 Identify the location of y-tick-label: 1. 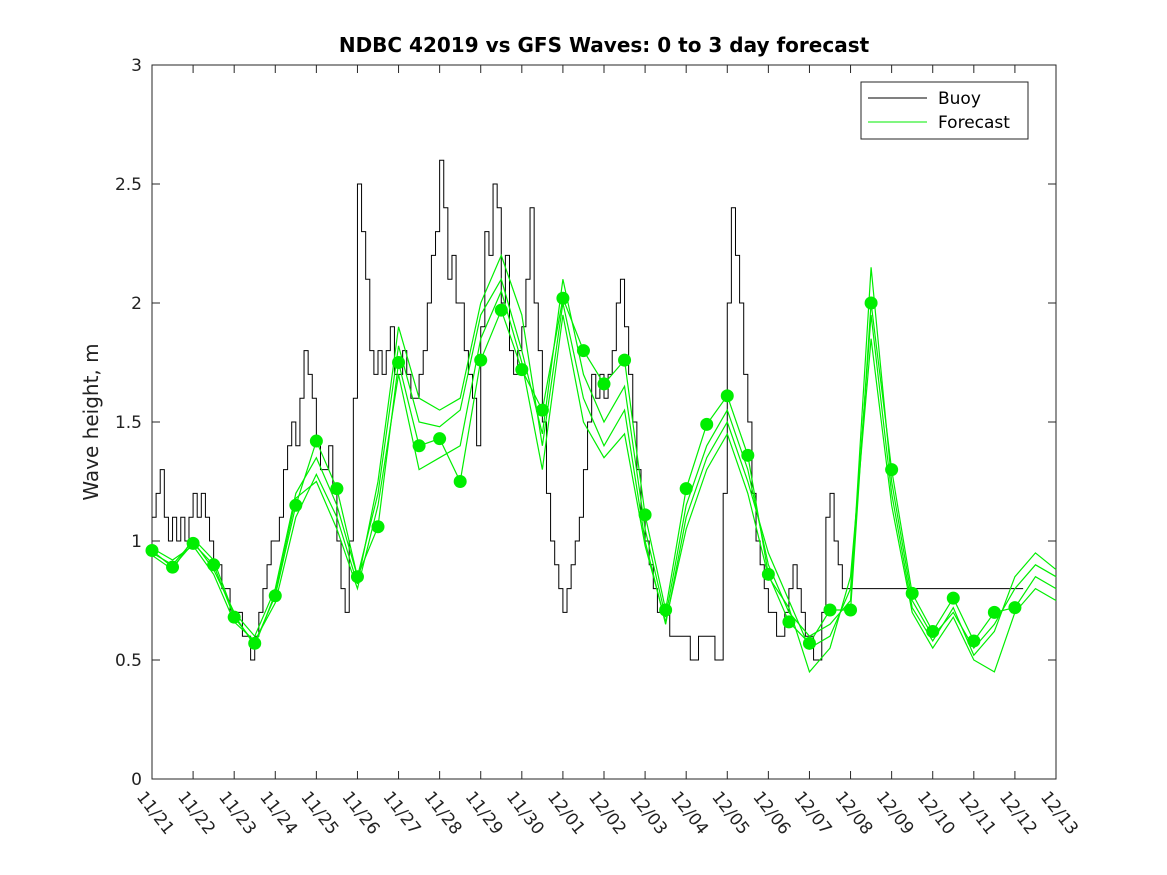
(136, 542).